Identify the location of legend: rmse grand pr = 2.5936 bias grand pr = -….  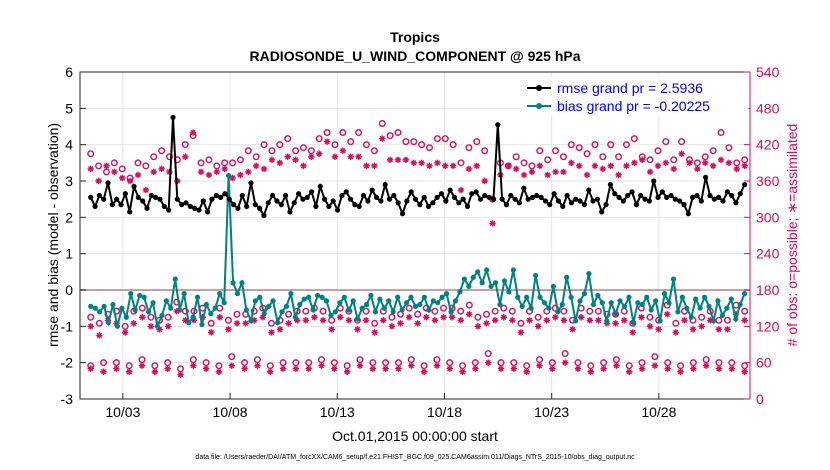
(634, 96).